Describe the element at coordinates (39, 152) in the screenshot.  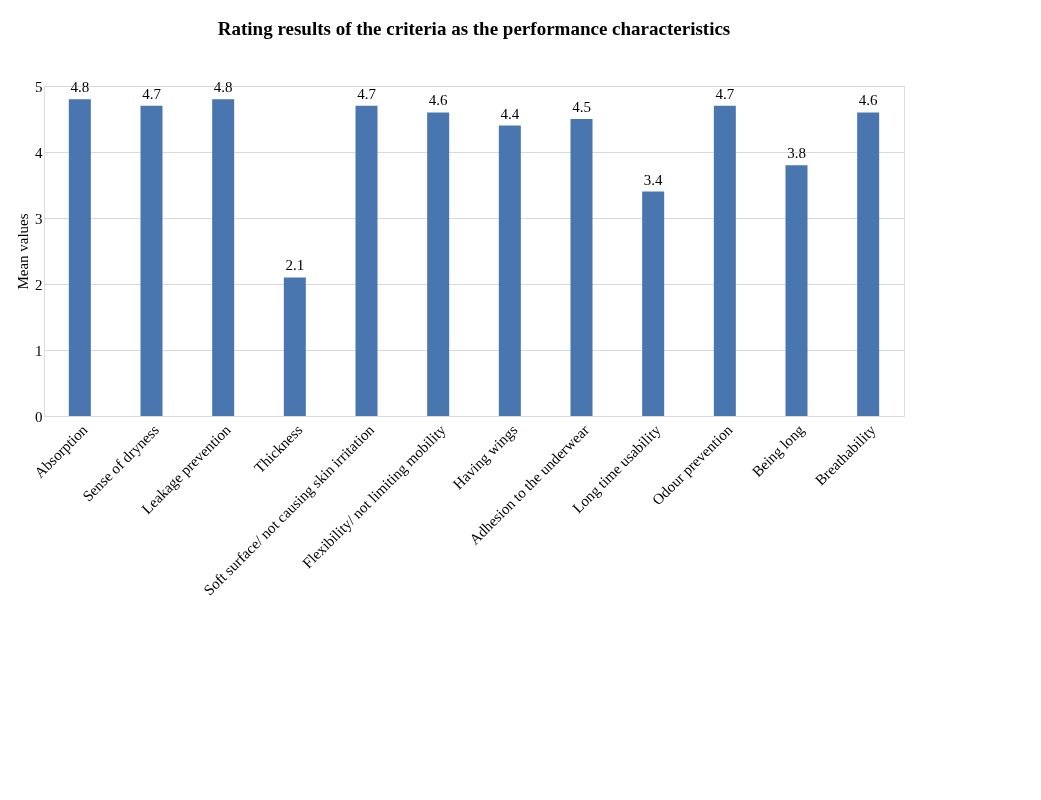
I see `y-tick-label: 4` at that location.